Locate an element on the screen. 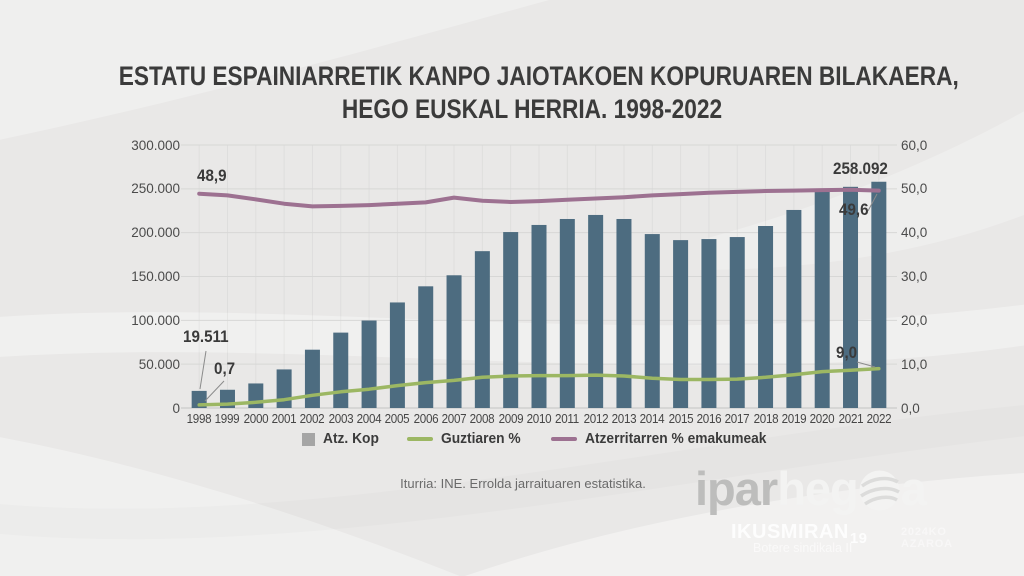  x-tick-2021: 2021 is located at coordinates (850, 419).